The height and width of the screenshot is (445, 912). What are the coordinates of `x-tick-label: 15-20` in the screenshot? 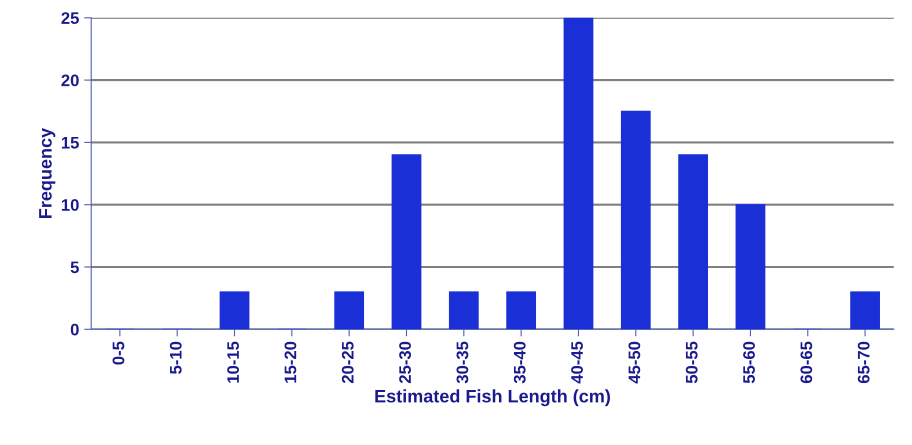 It's located at (290, 362).